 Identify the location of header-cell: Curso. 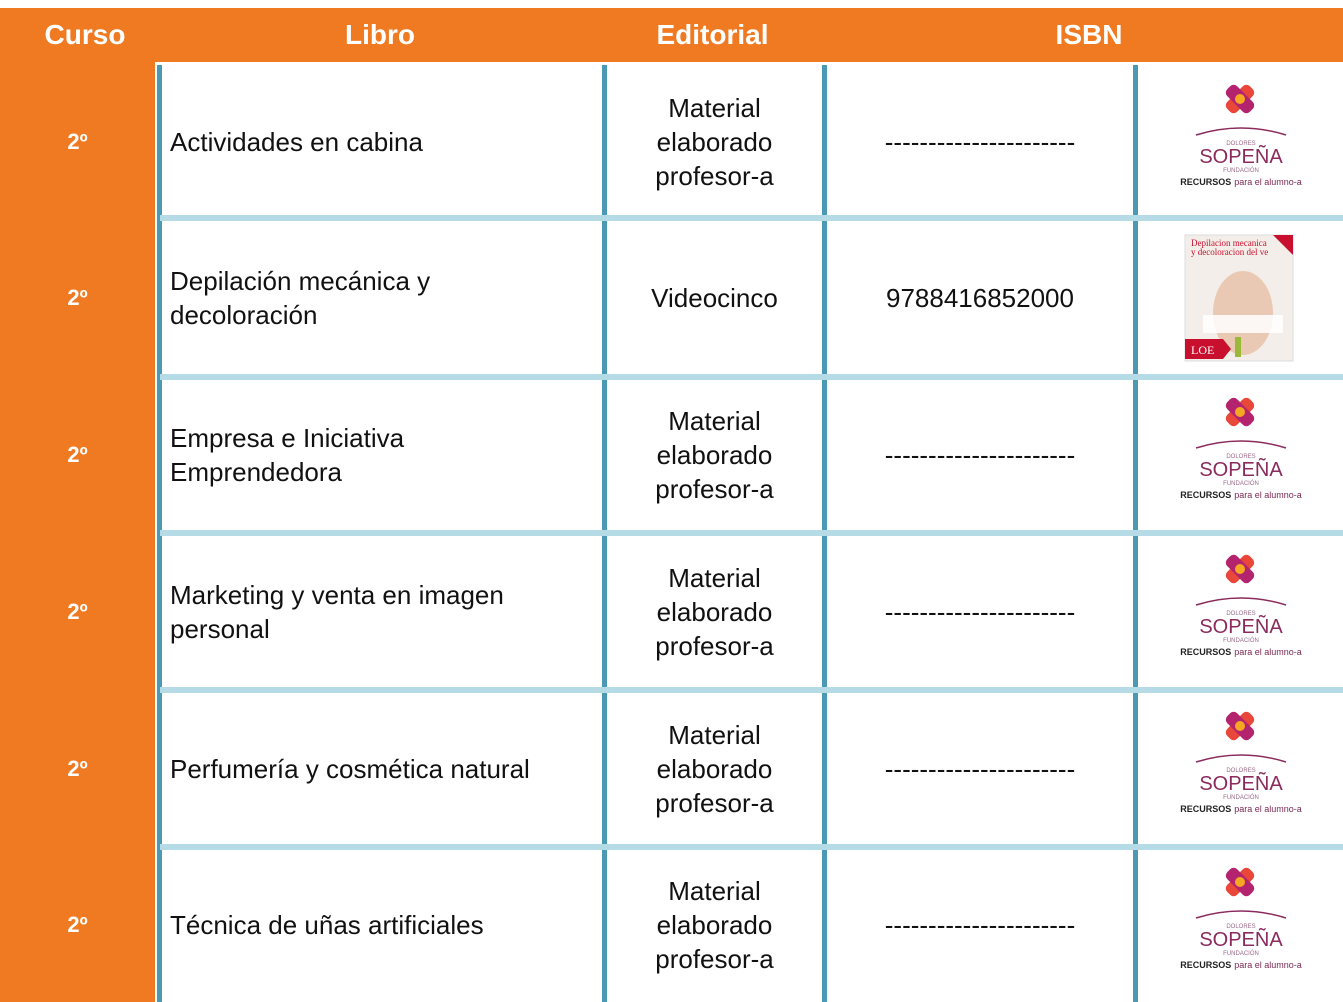
(85, 35).